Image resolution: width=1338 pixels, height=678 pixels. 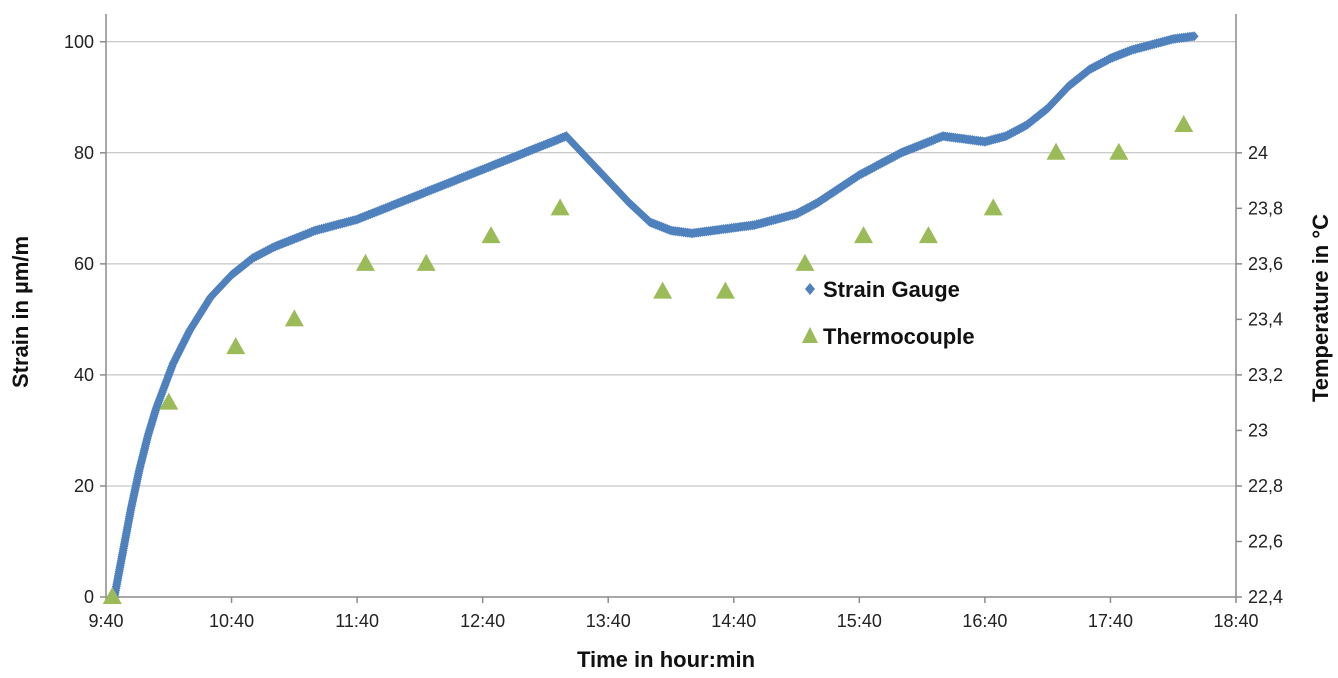 What do you see at coordinates (891, 289) in the screenshot?
I see `legend-label-strain-gauge: Strain Gauge` at bounding box center [891, 289].